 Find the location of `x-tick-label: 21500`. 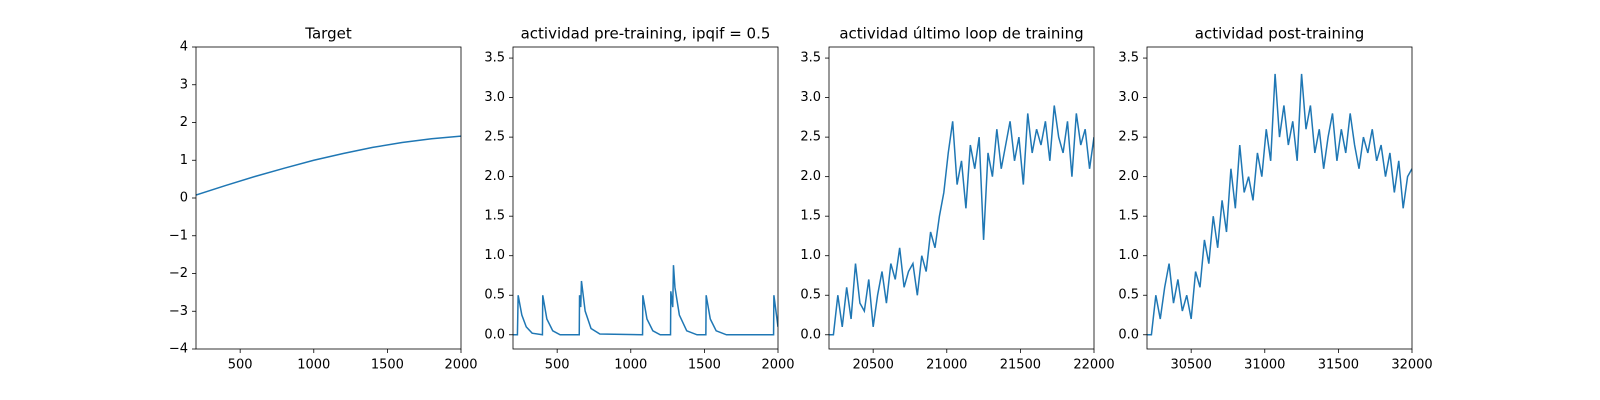

x-tick-label: 21500 is located at coordinates (1020, 365).